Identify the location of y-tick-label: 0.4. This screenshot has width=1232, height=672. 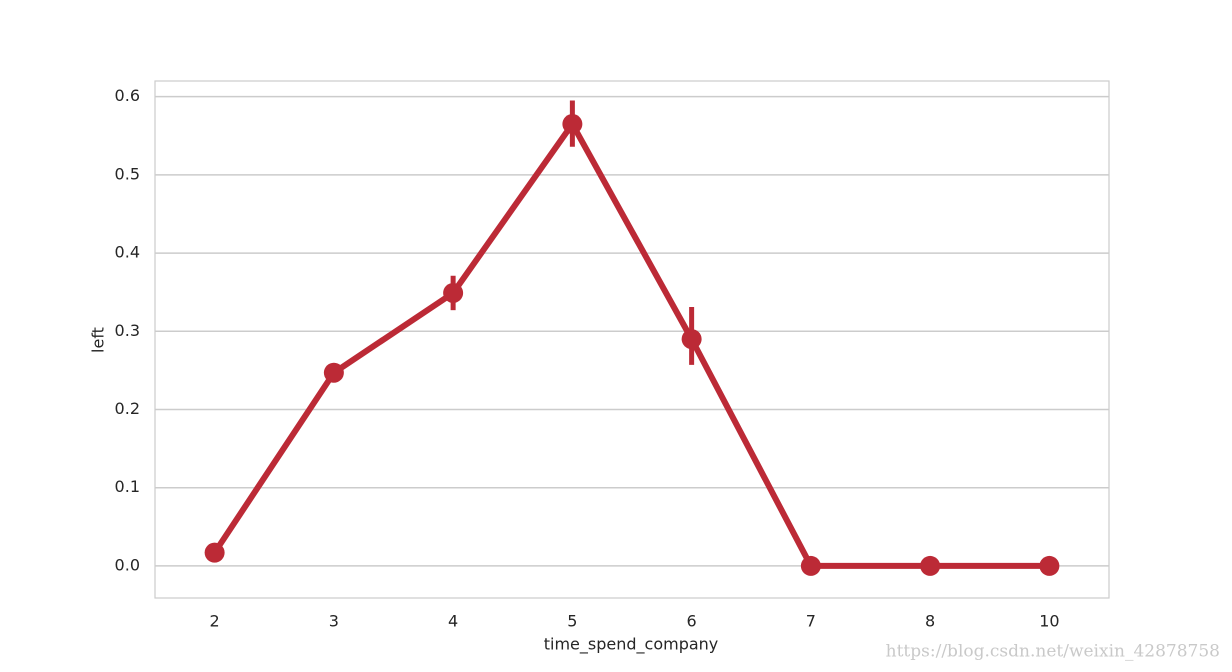
(127, 252).